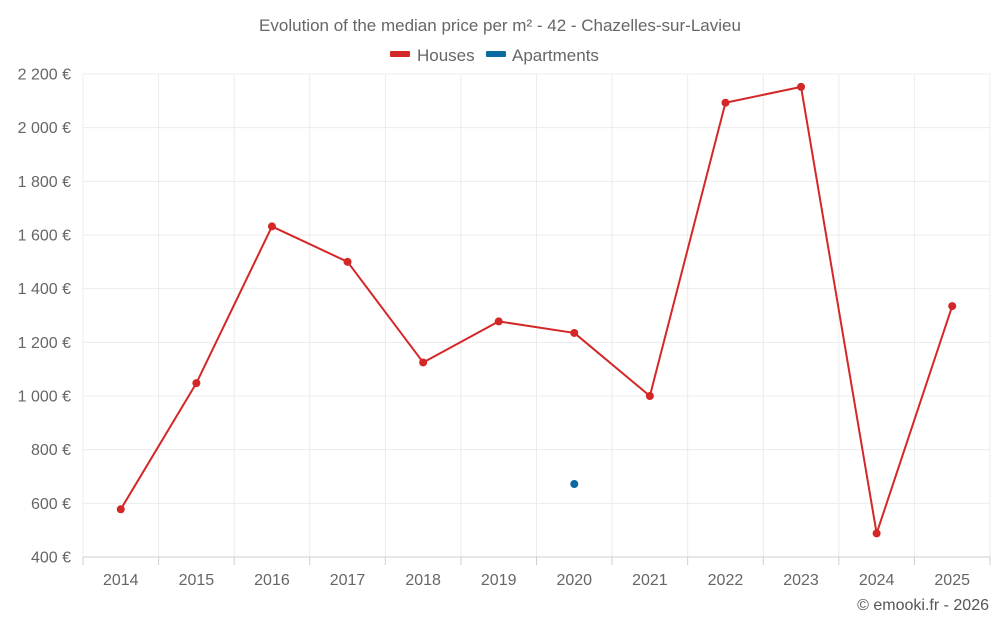 The width and height of the screenshot is (1000, 625). Describe the element at coordinates (400, 54) in the screenshot. I see `legend-swatch-houses` at that location.